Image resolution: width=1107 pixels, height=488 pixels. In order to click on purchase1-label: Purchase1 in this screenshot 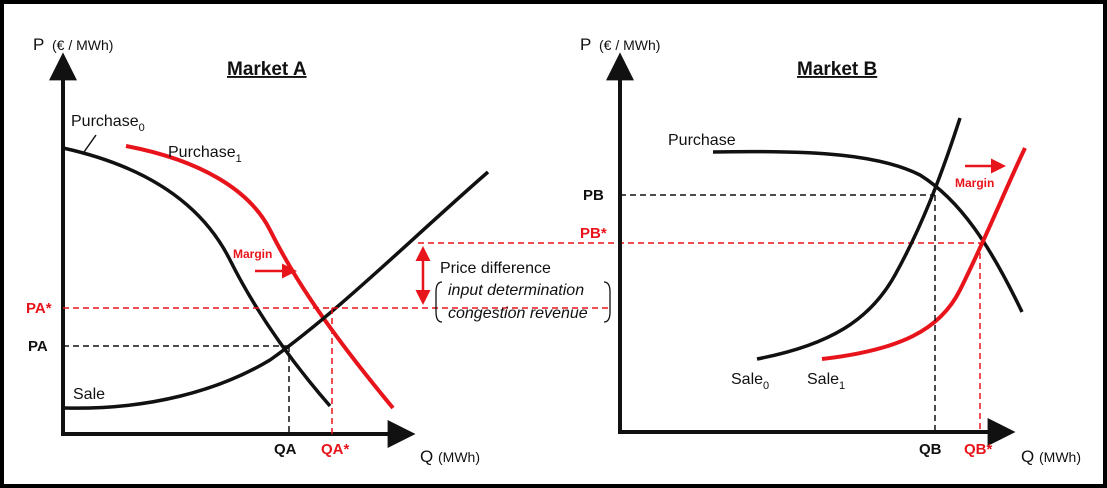, I will do `click(205, 154)`.